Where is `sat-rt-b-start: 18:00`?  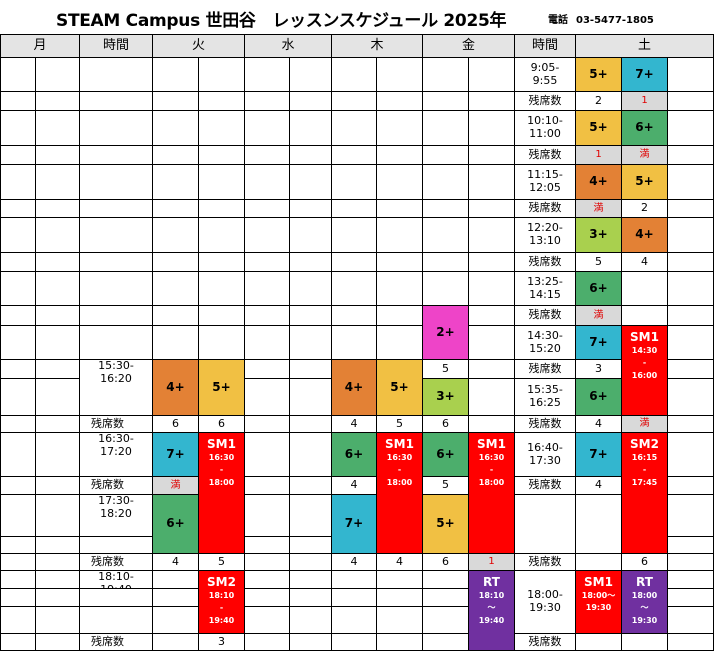
sat-rt-b-start: 18:00 is located at coordinates (644, 595).